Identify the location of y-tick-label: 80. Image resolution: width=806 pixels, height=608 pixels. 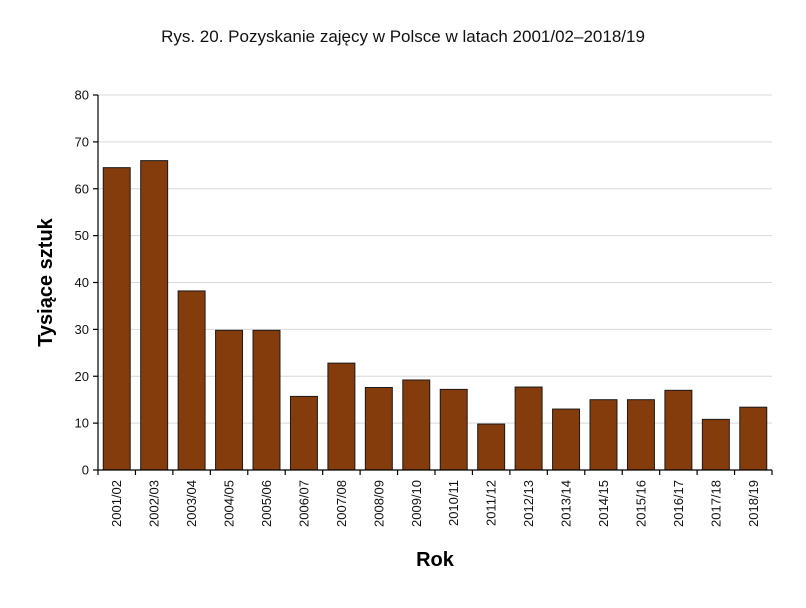
(82, 95).